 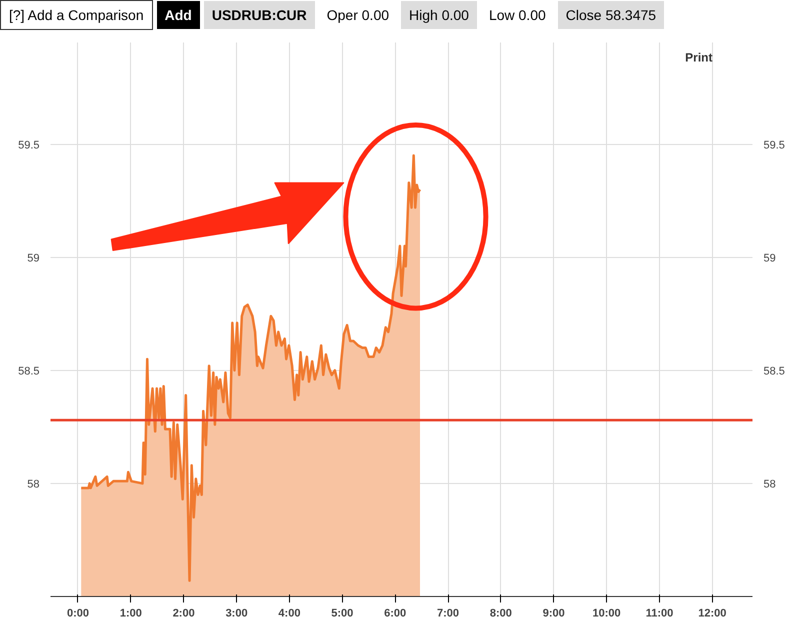 I want to click on y-tick-label: 58.5, so click(x=29, y=371).